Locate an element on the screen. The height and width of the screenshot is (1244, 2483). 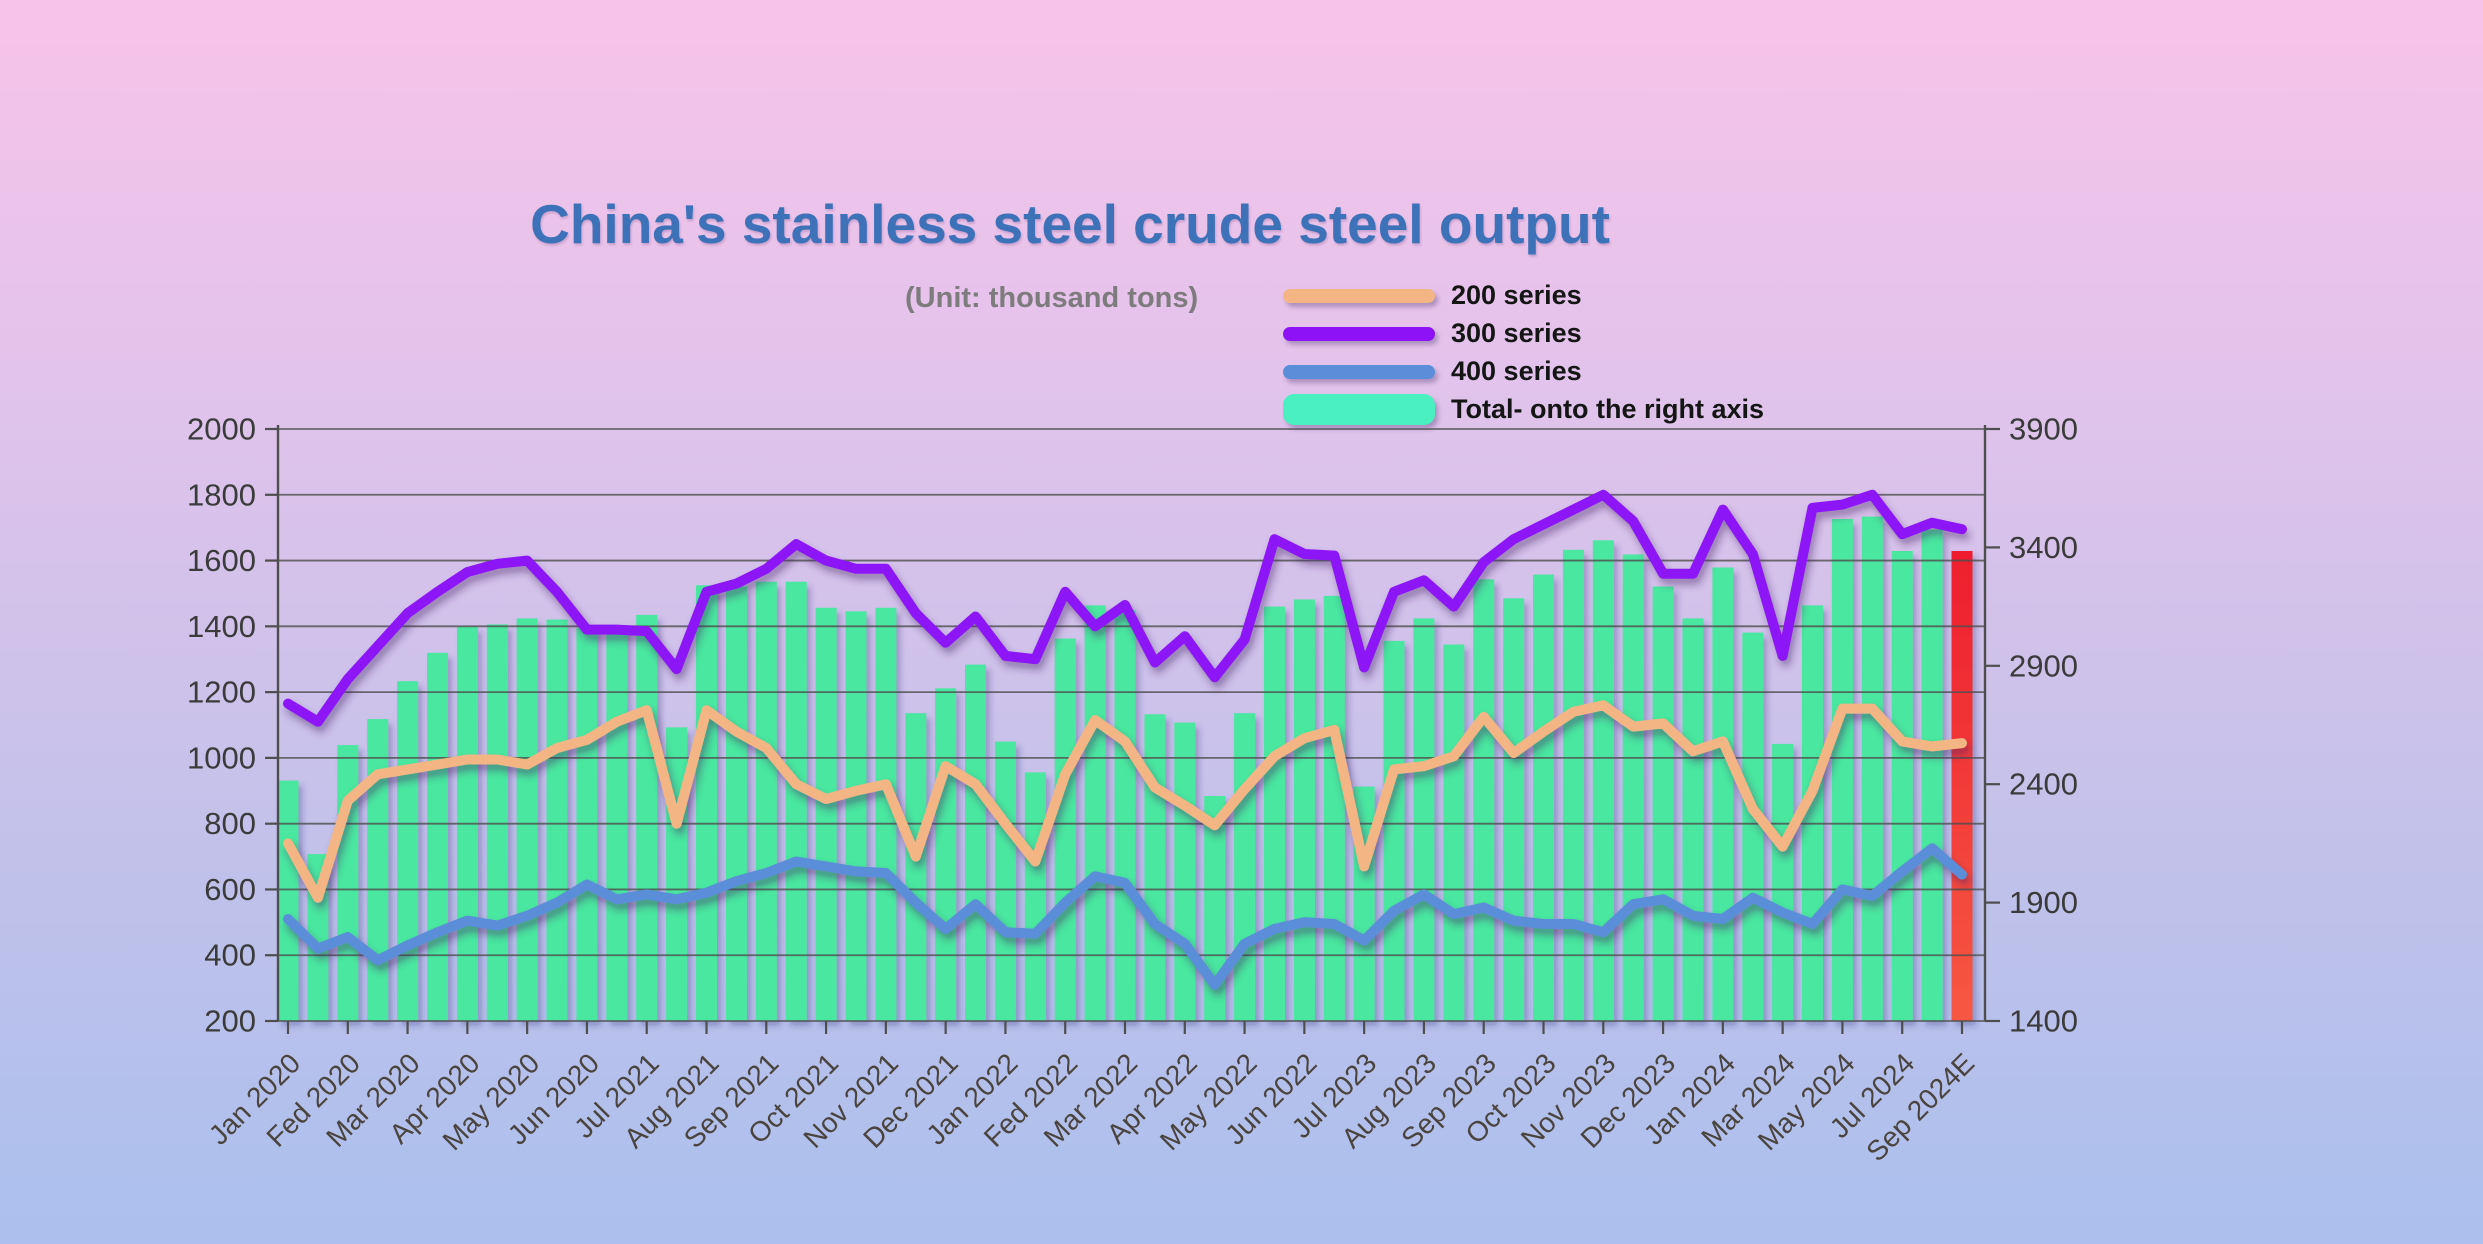
legend-label: 300 series is located at coordinates (1516, 333).